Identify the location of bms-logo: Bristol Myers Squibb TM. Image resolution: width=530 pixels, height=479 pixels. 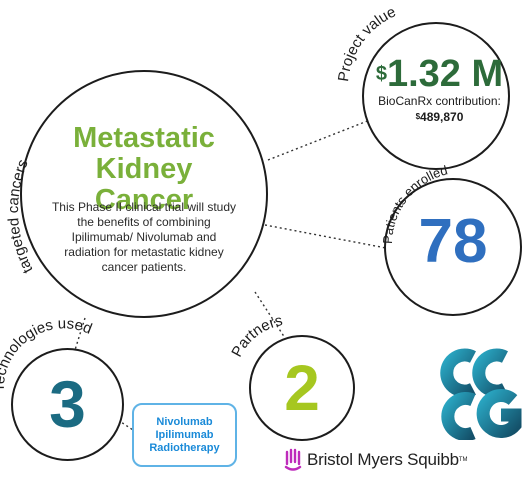
(375, 460).